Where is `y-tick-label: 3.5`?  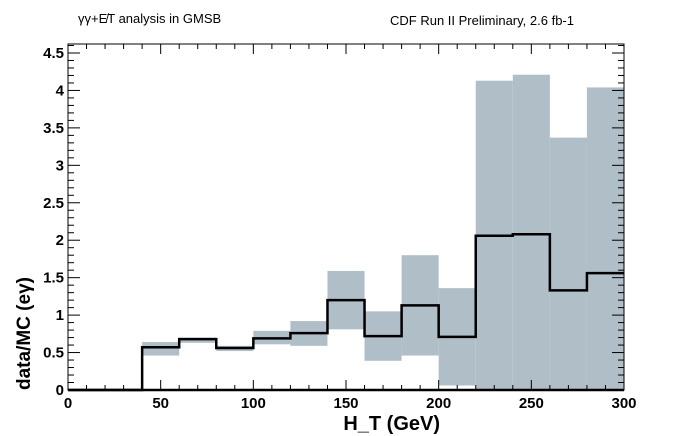 y-tick-label: 3.5 is located at coordinates (53, 128).